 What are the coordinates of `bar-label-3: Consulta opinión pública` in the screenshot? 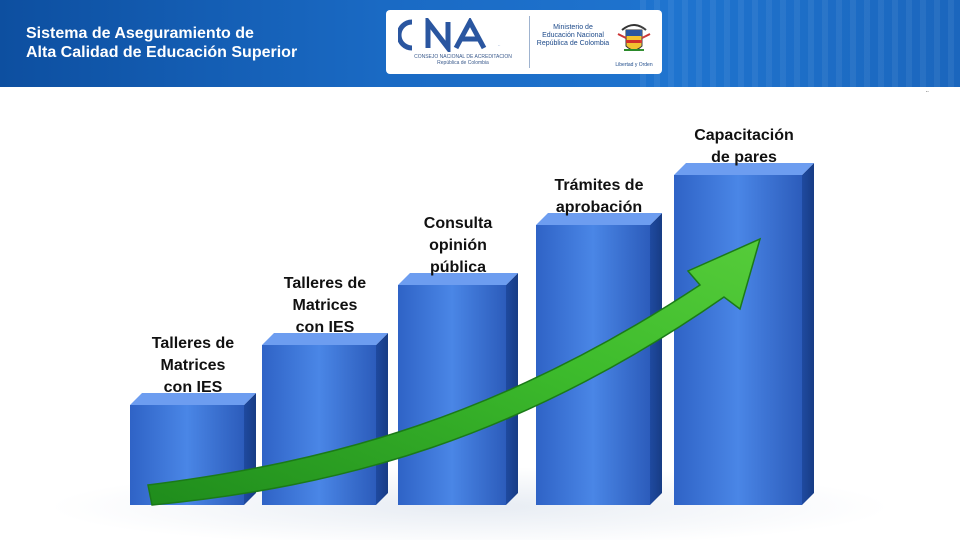 It's located at (458, 246).